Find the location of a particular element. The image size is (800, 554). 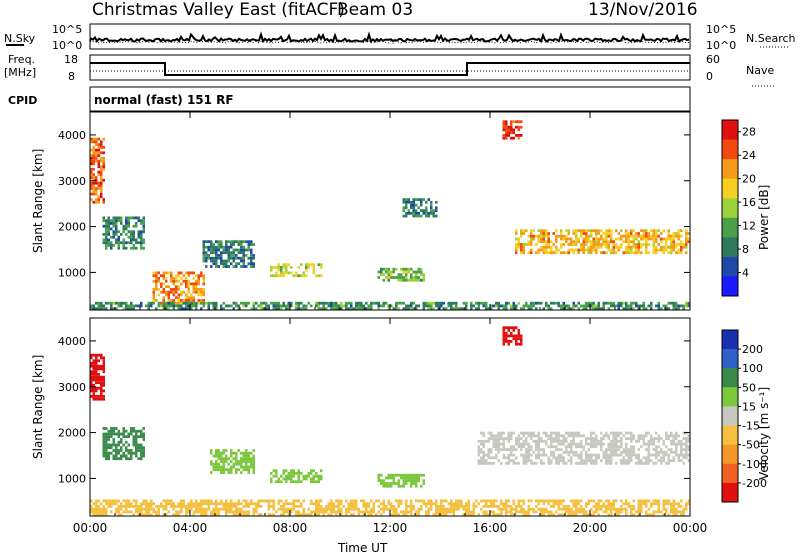

velocity-ytick-label: 4000 is located at coordinates (72, 341).